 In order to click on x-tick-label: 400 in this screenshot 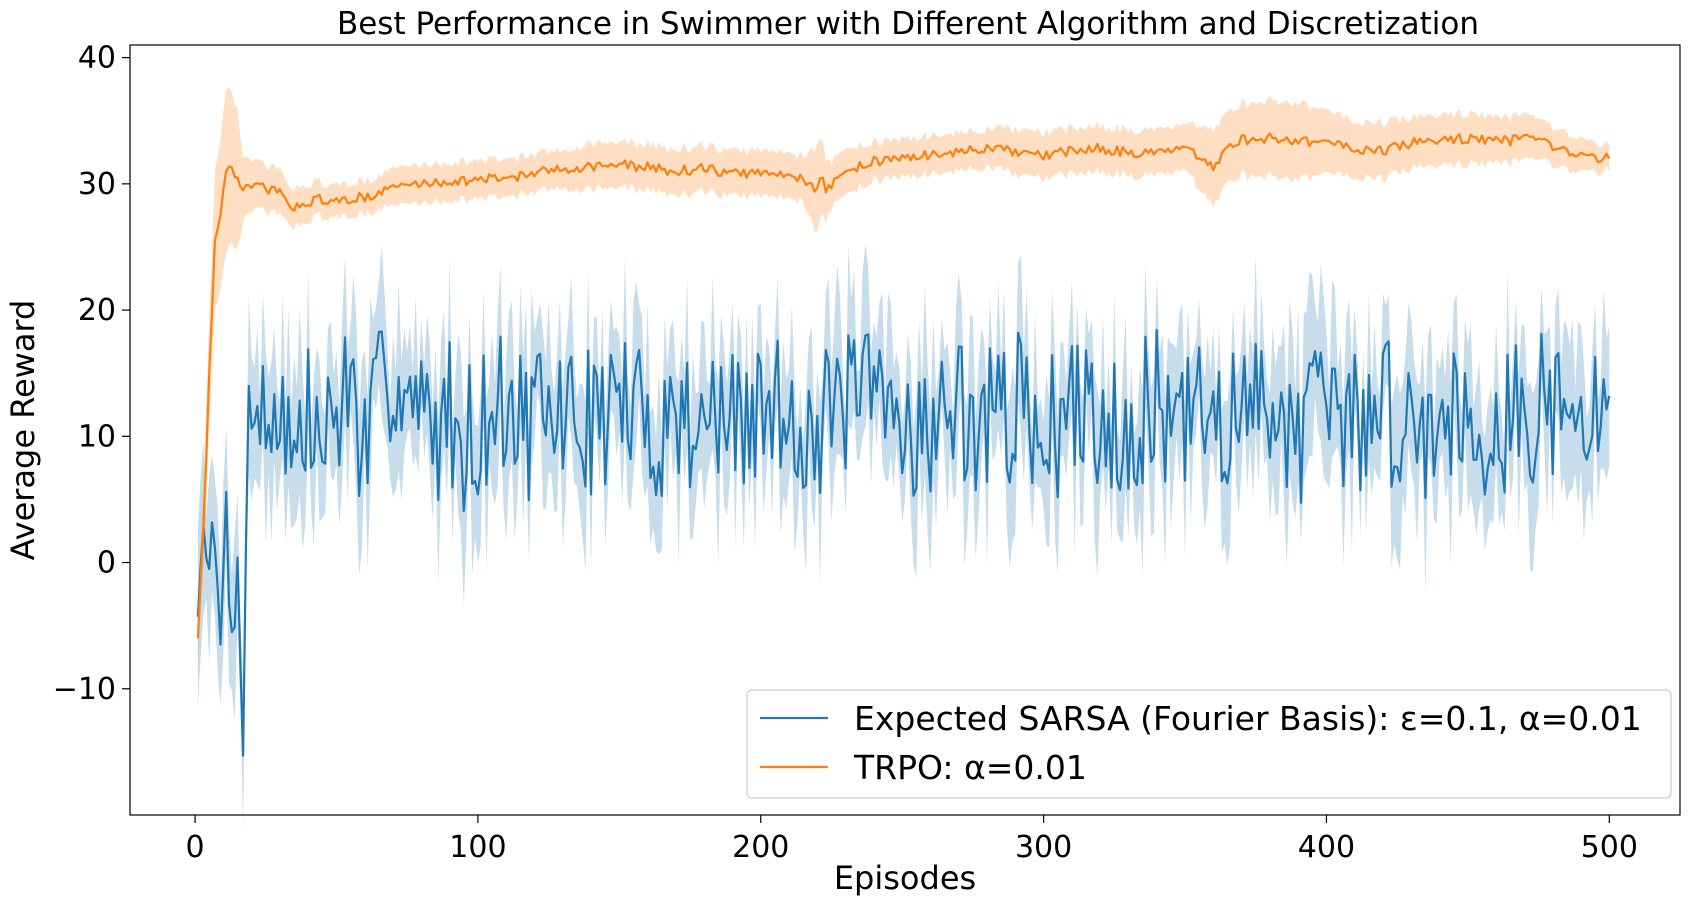, I will do `click(1326, 847)`.